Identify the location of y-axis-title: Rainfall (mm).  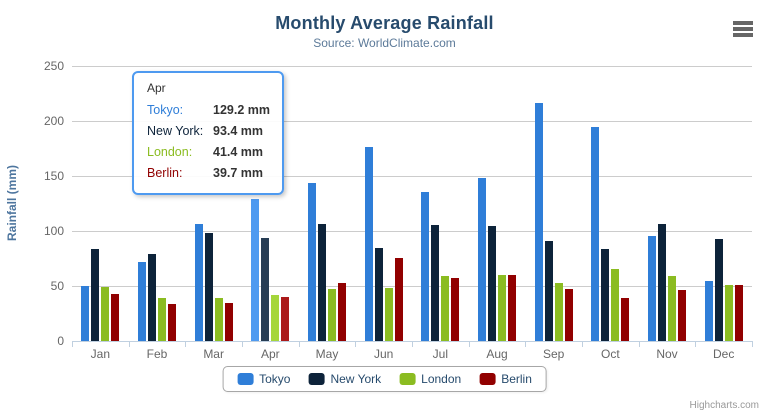
(12, 203).